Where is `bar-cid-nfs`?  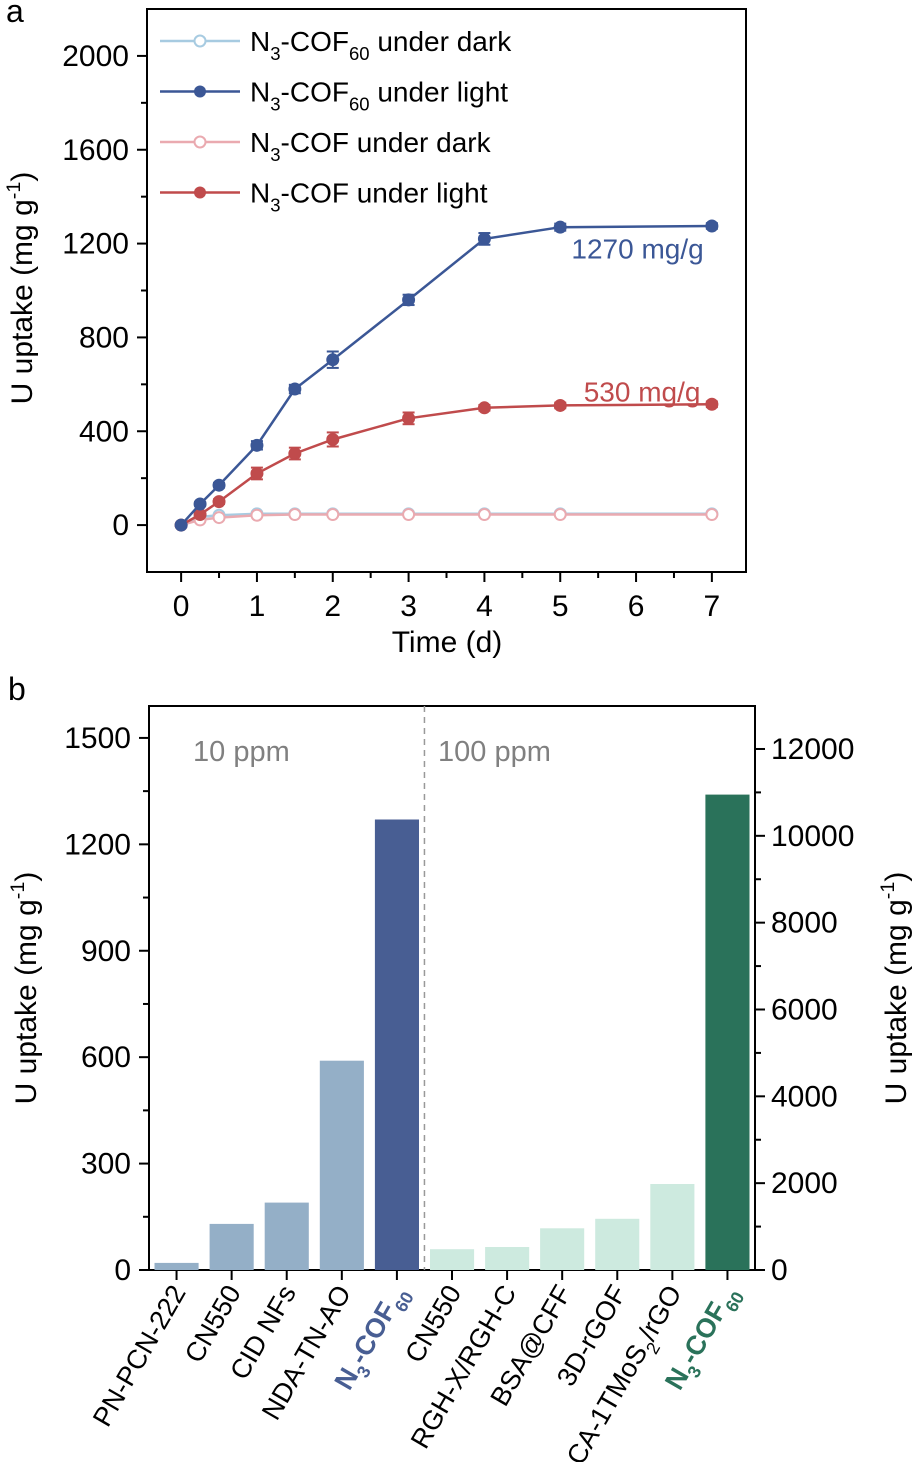 bar-cid-nfs is located at coordinates (286, 1236).